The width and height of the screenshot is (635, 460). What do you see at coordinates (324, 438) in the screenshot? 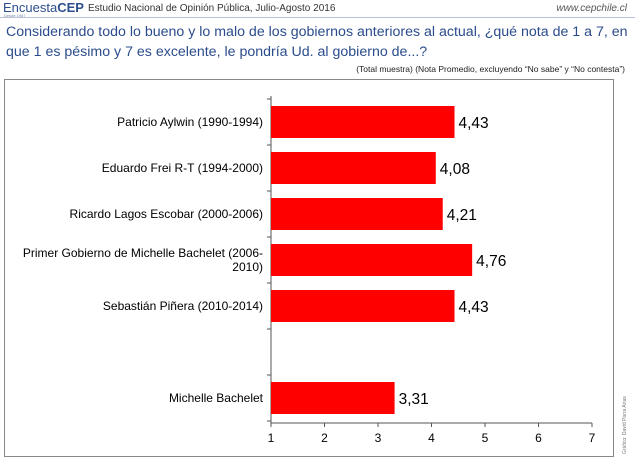
I see `x-tick-label: 2` at bounding box center [324, 438].